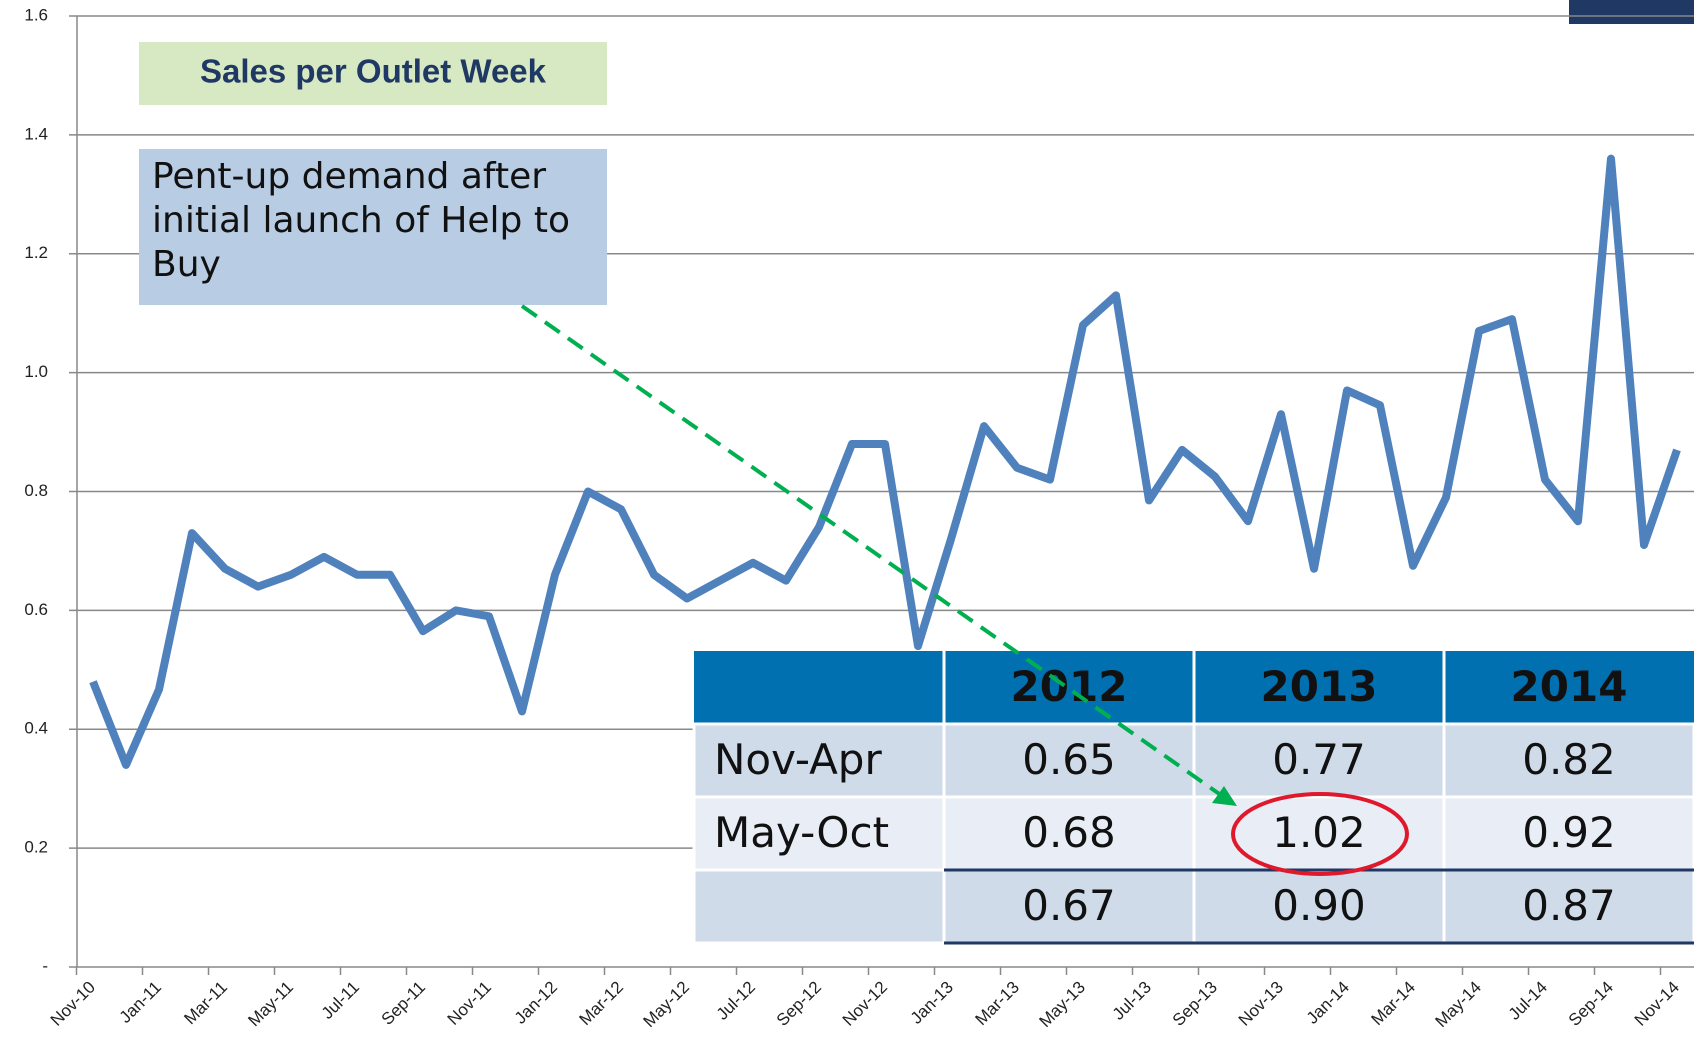 This screenshot has height=1061, width=1694. What do you see at coordinates (1569, 905) in the screenshot?
I see `table-cell: 0.87` at bounding box center [1569, 905].